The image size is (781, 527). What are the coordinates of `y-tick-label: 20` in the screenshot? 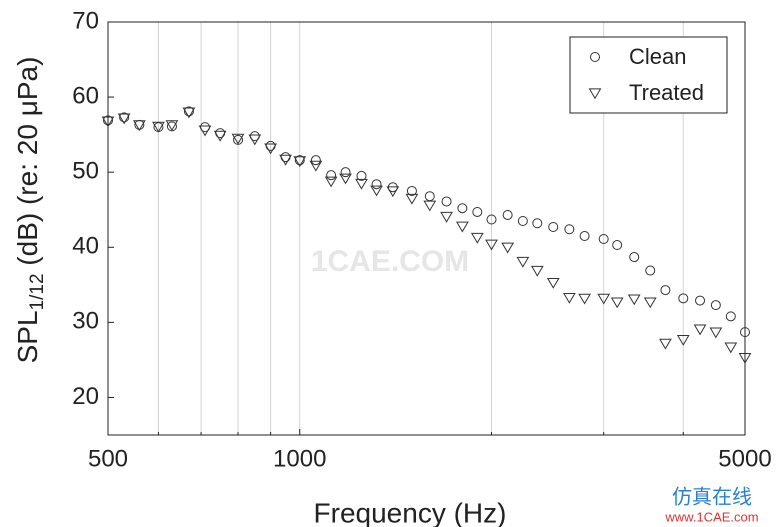 It's located at (85, 396).